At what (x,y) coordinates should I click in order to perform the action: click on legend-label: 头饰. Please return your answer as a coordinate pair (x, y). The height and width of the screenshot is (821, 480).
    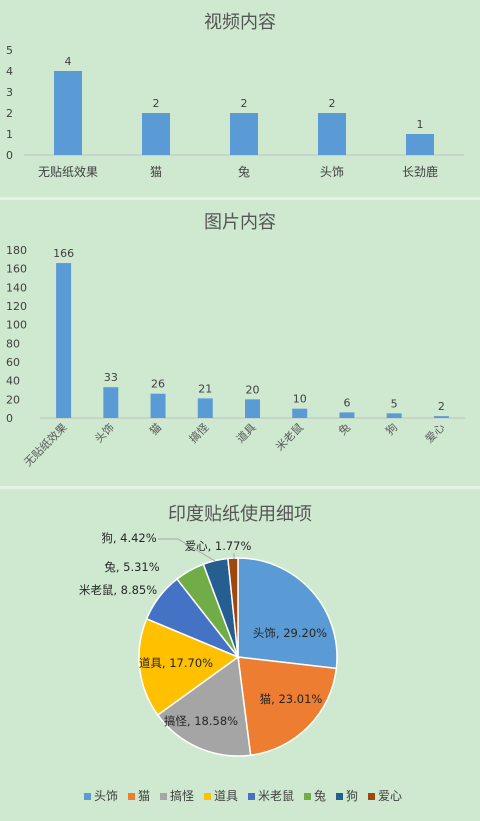
    Looking at the image, I should click on (106, 796).